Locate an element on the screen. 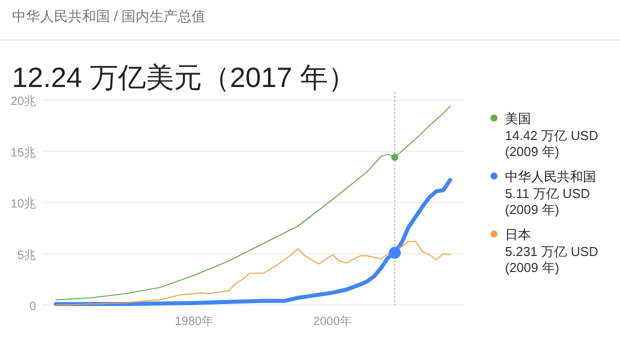 This screenshot has width=620, height=339. line-series is located at coordinates (253, 273).